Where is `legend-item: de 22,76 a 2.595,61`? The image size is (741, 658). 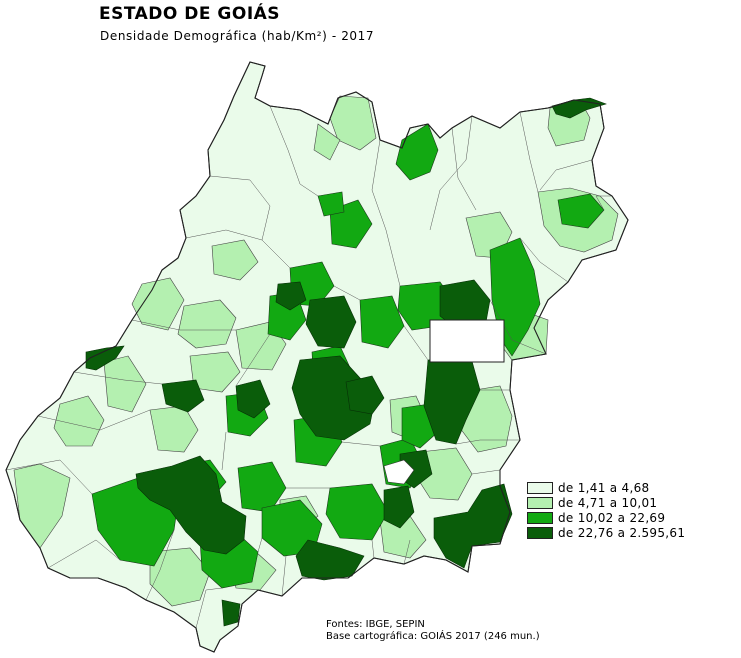
legend-item: de 22,76 a 2.595,61 is located at coordinates (606, 532).